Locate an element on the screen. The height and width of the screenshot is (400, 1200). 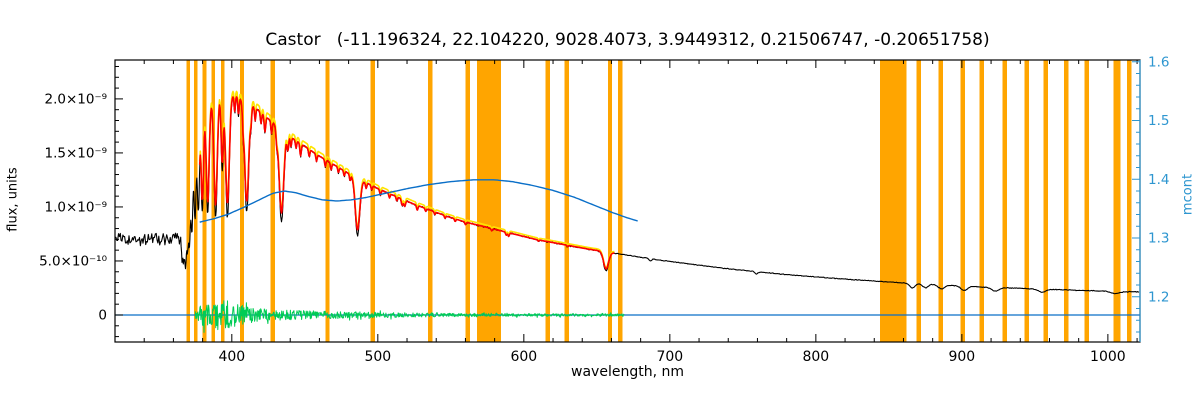
tick-label: 800 is located at coordinates (815, 357).